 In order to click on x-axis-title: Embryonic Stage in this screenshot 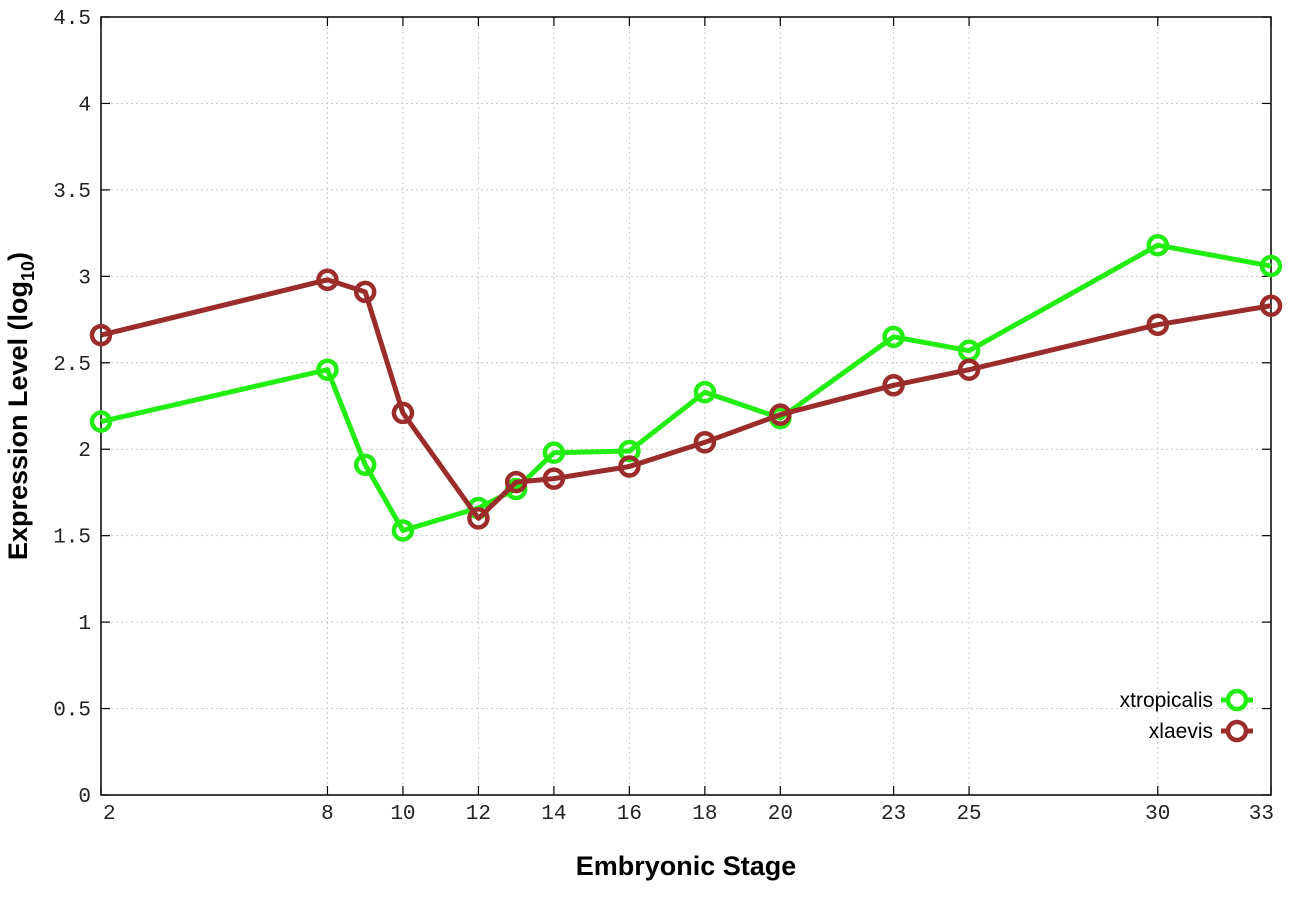, I will do `click(686, 866)`.